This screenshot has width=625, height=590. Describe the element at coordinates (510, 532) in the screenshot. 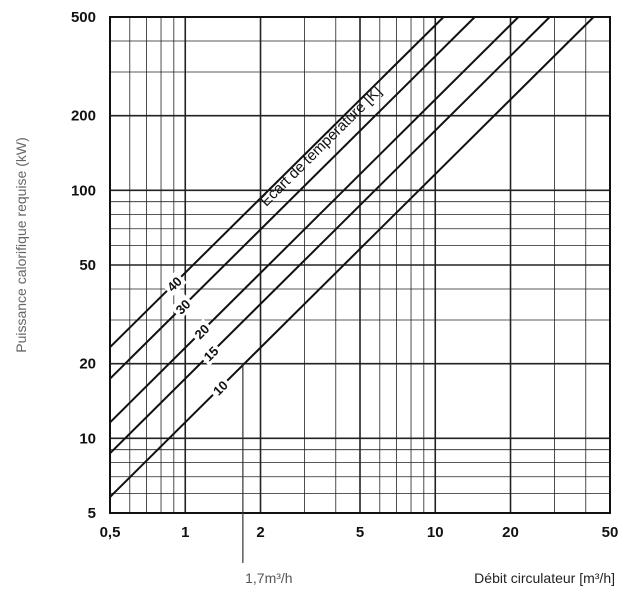

I see `x-tick-label: 20` at that location.